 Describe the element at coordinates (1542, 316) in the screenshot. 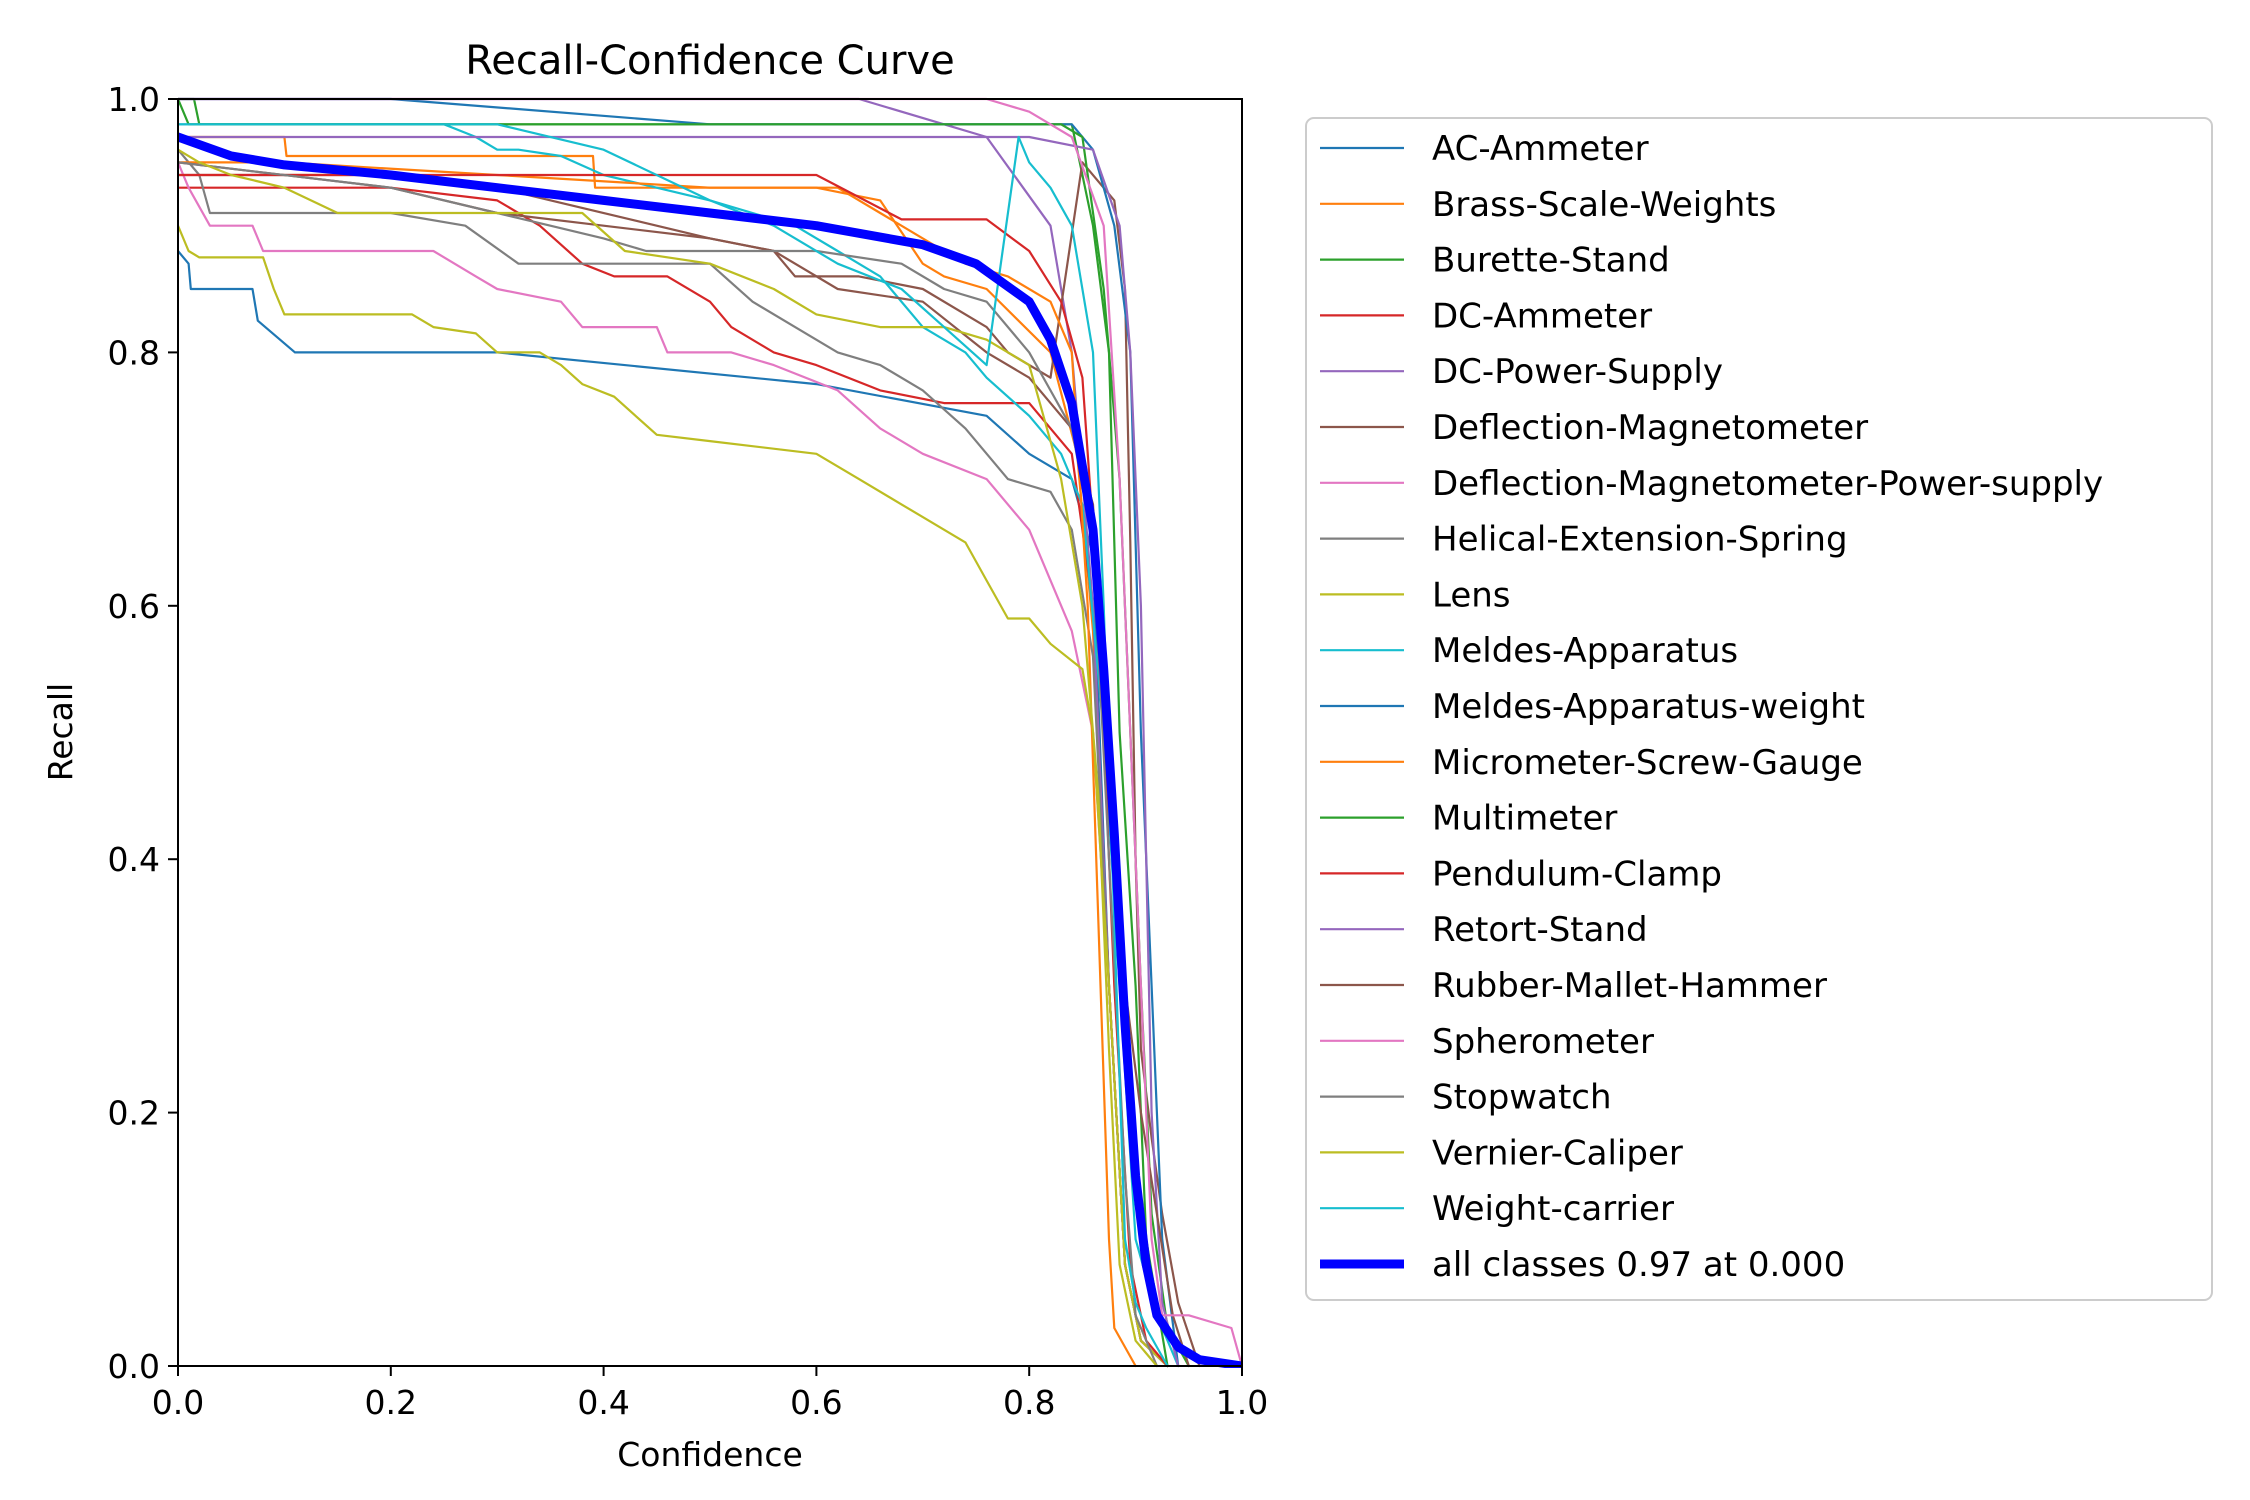

I see `legend-label: DC-Ammeter` at that location.